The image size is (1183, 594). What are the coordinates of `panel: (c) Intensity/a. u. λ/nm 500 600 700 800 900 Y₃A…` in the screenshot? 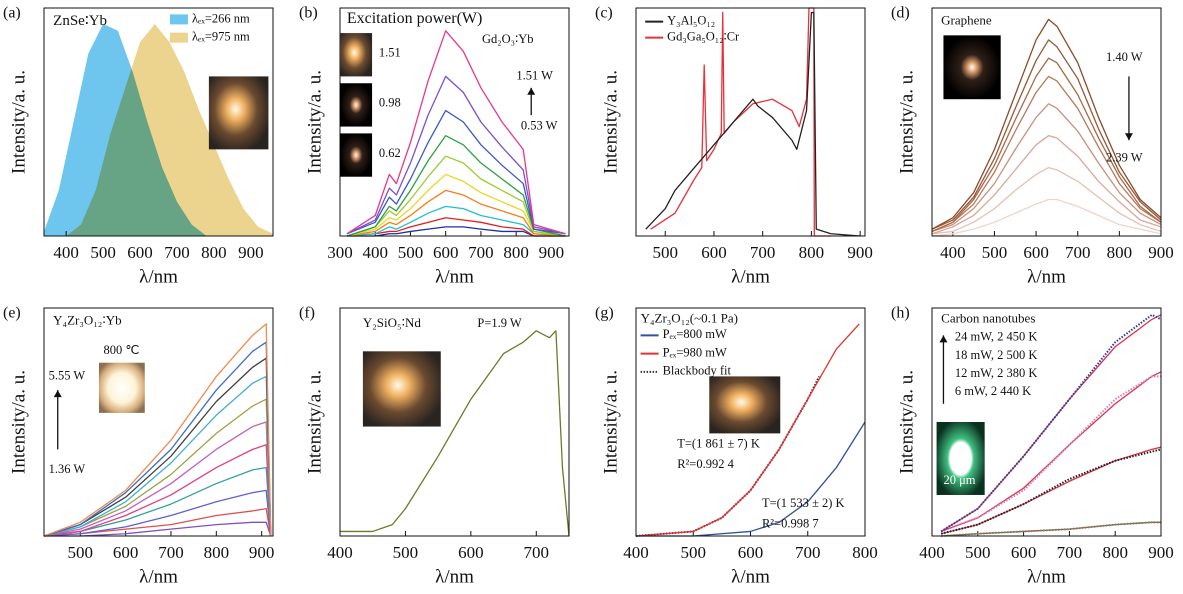 It's located at (734, 146).